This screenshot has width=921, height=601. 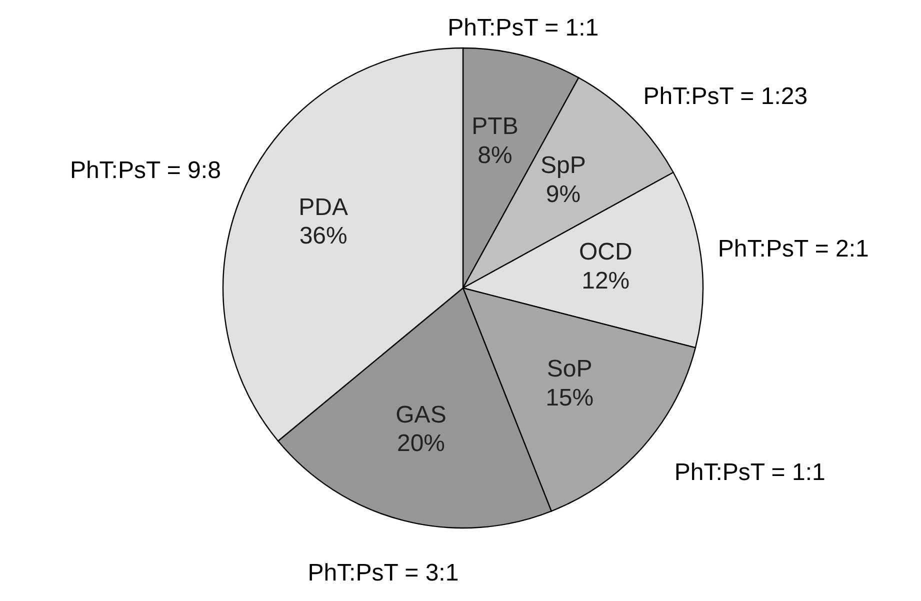 I want to click on text: PhT:PsT = 2:1, so click(x=793, y=249).